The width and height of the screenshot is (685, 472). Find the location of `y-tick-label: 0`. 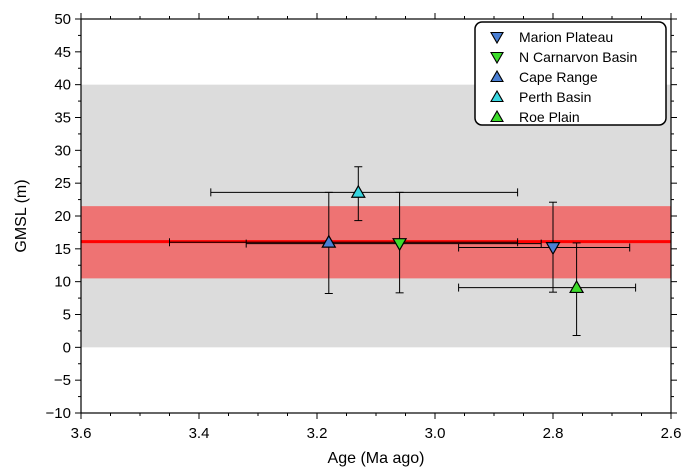

y-tick-label: 0 is located at coordinates (67, 347).